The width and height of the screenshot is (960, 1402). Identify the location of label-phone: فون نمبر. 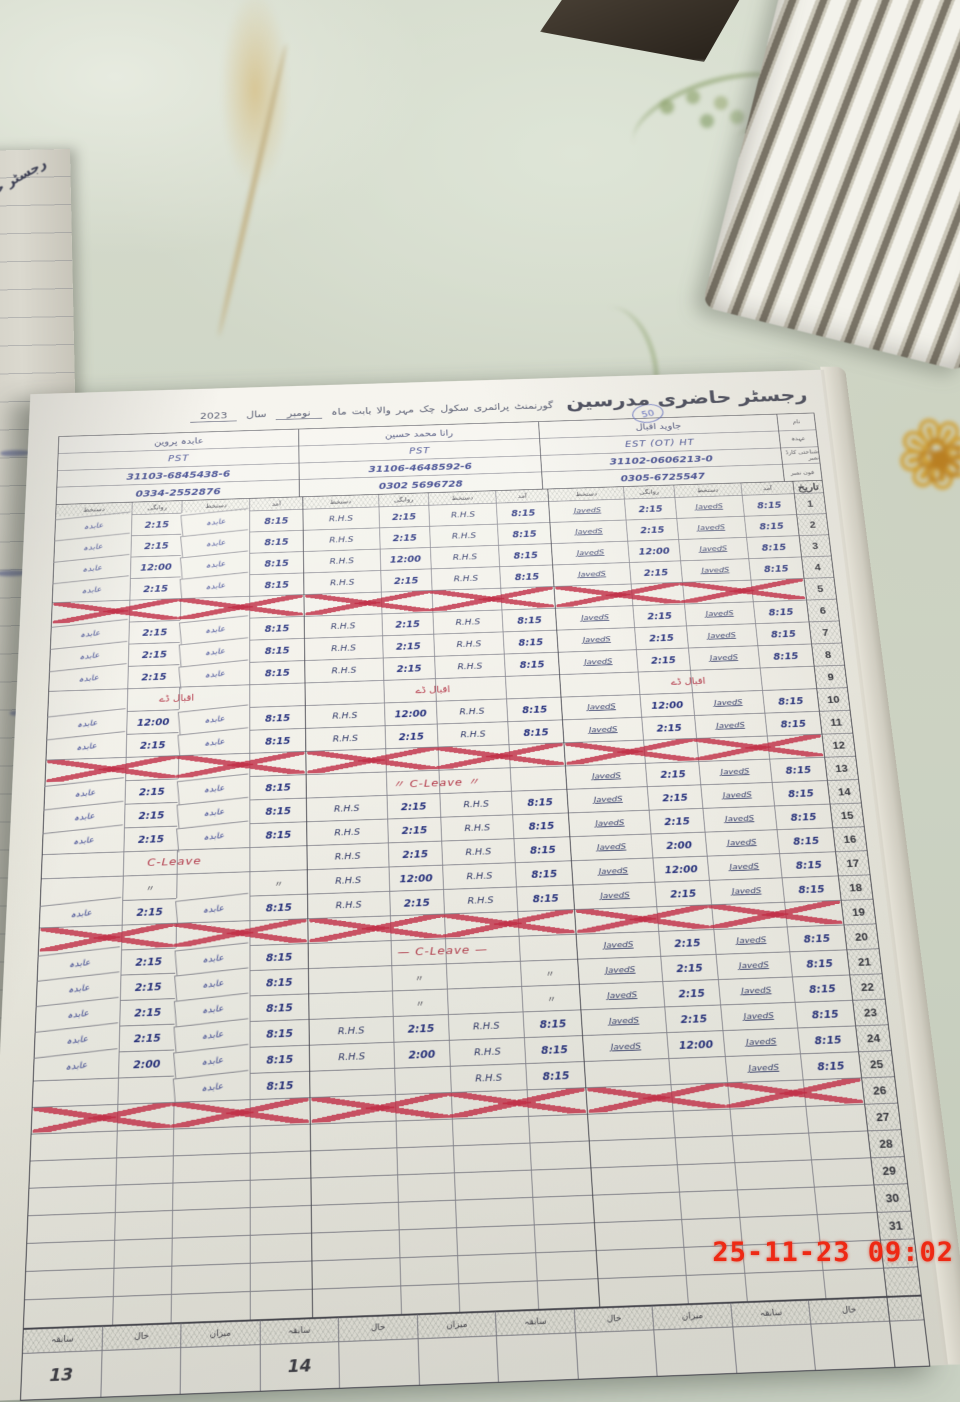
(802, 472).